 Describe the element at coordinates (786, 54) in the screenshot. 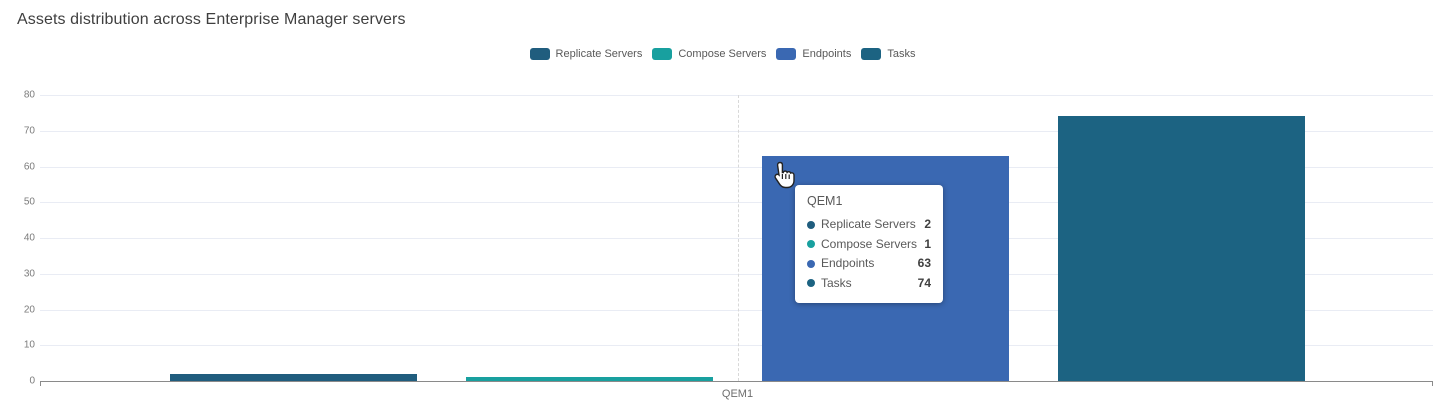

I see `legend-swatch-endpoints` at that location.